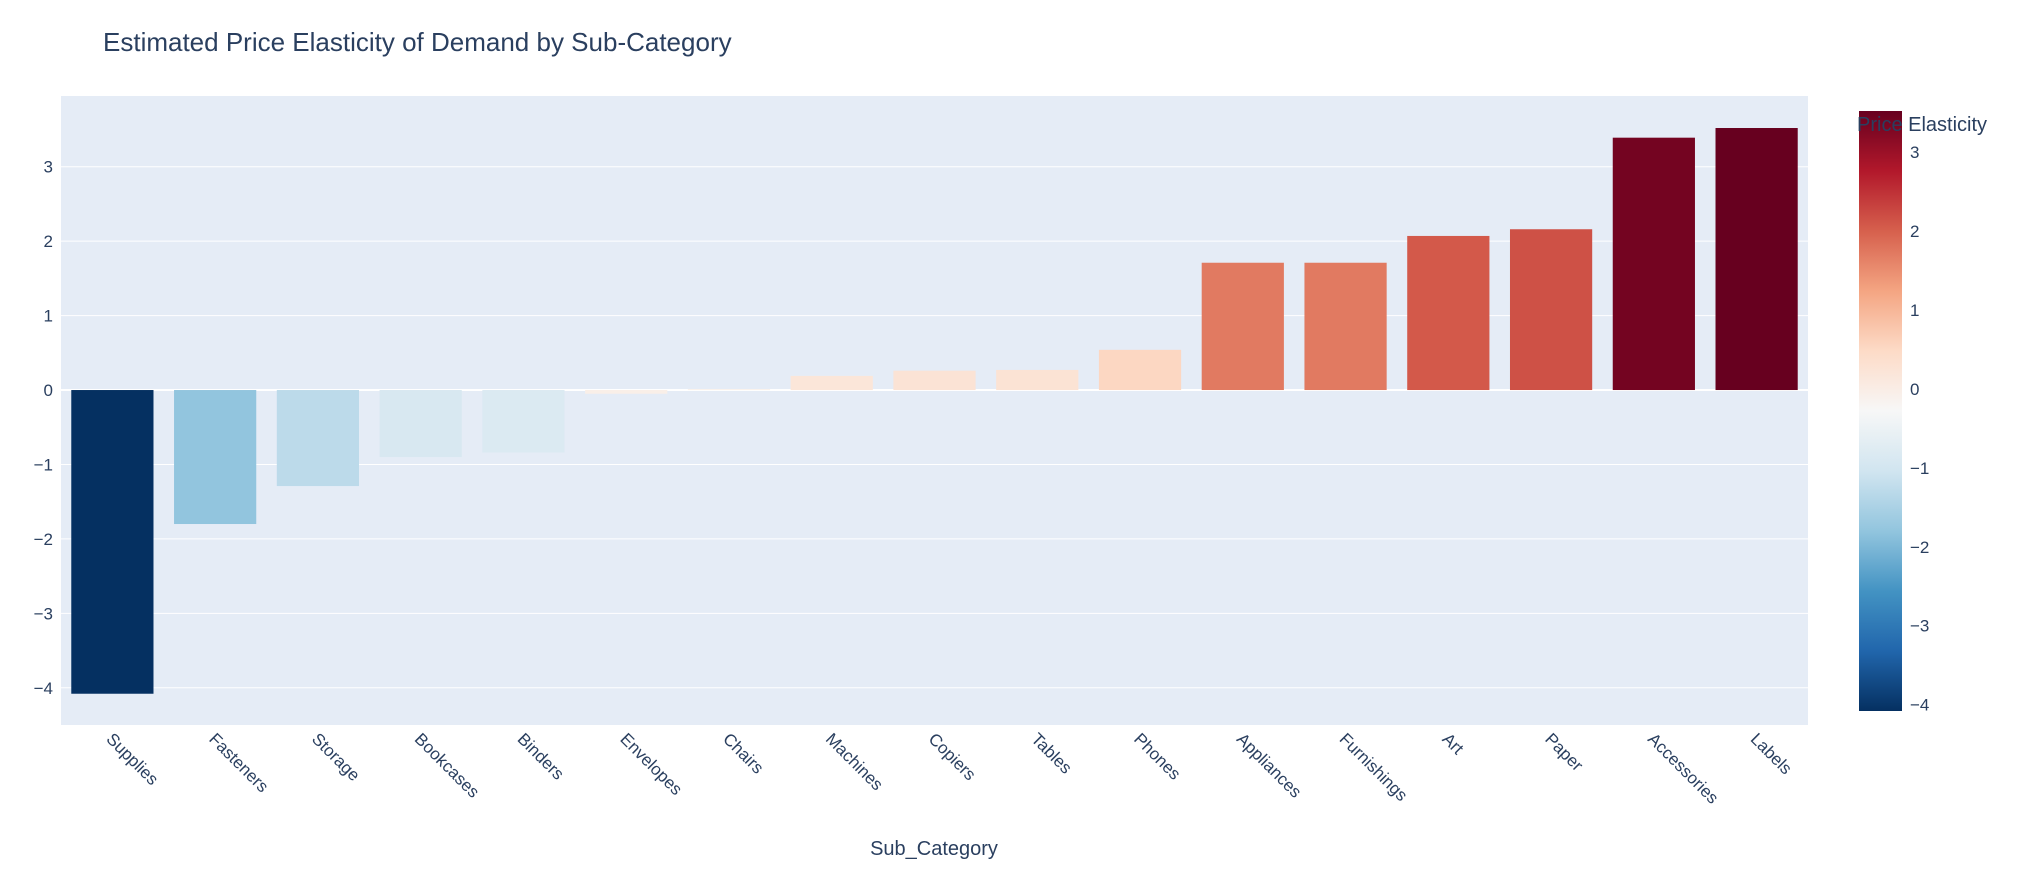 Image resolution: width=2019 pixels, height=885 pixels. I want to click on bar-art, so click(1448, 313).